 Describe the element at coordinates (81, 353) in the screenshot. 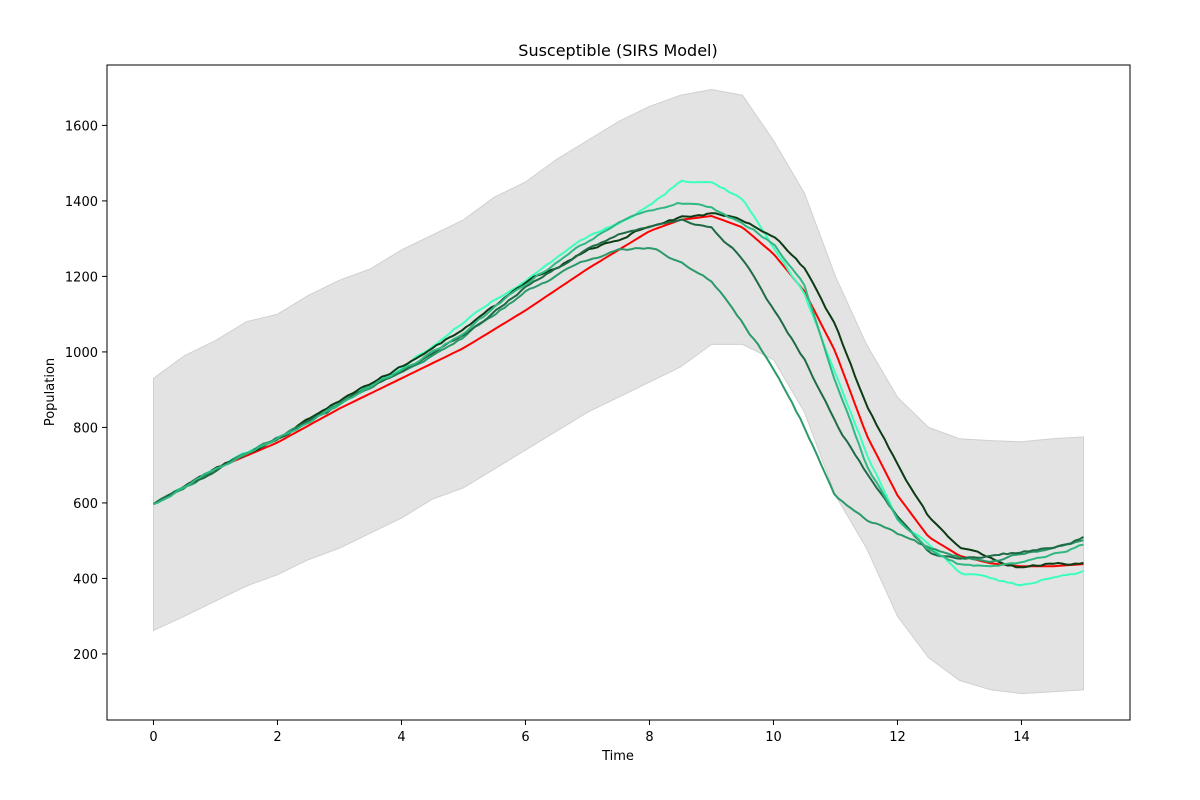

I see `y-tick-label: 1000` at that location.